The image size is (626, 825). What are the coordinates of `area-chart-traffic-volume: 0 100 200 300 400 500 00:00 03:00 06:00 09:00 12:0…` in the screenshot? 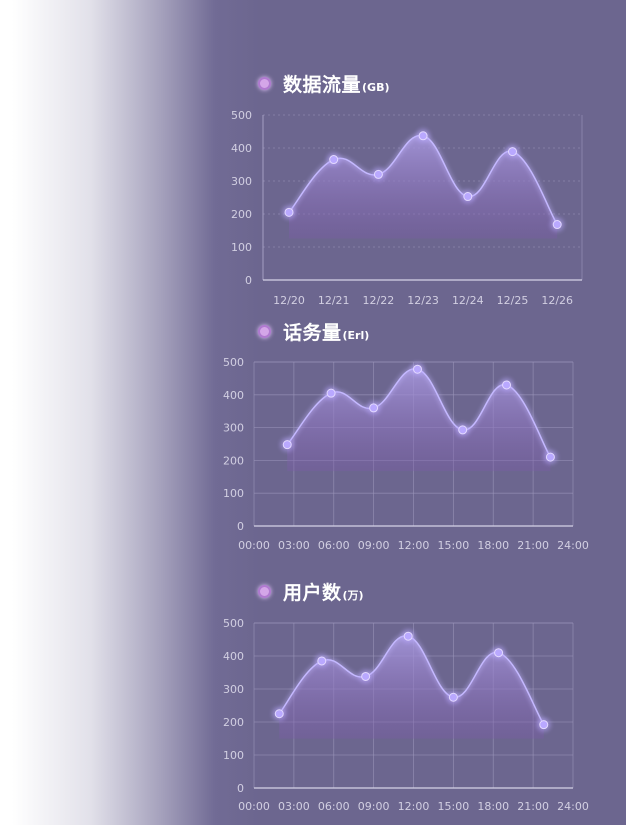 It's located at (406, 454).